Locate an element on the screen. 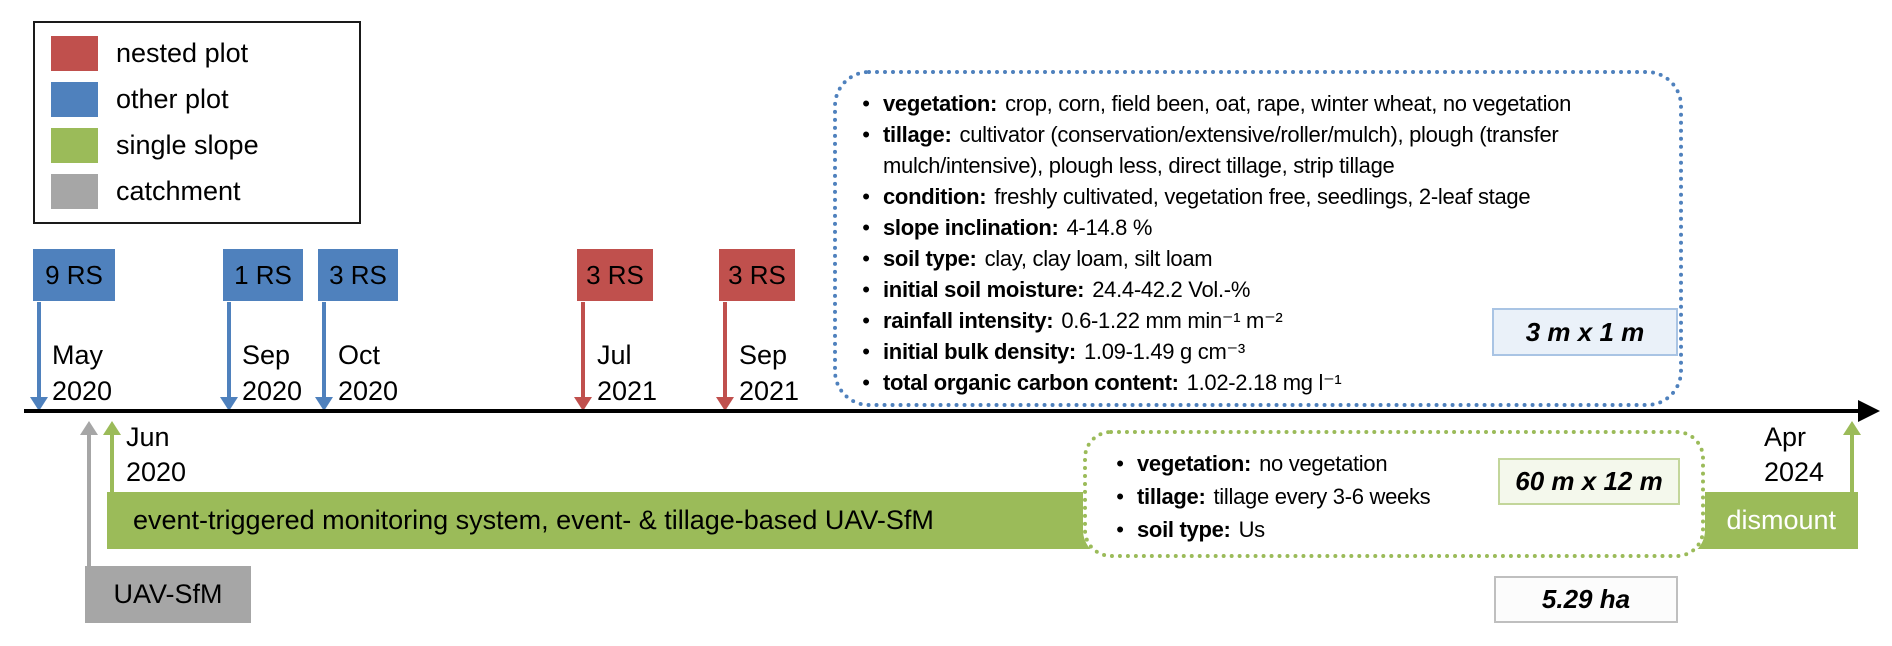 Image resolution: width=1892 pixels, height=646 pixels. spec-label: vegetation: is located at coordinates (940, 103).